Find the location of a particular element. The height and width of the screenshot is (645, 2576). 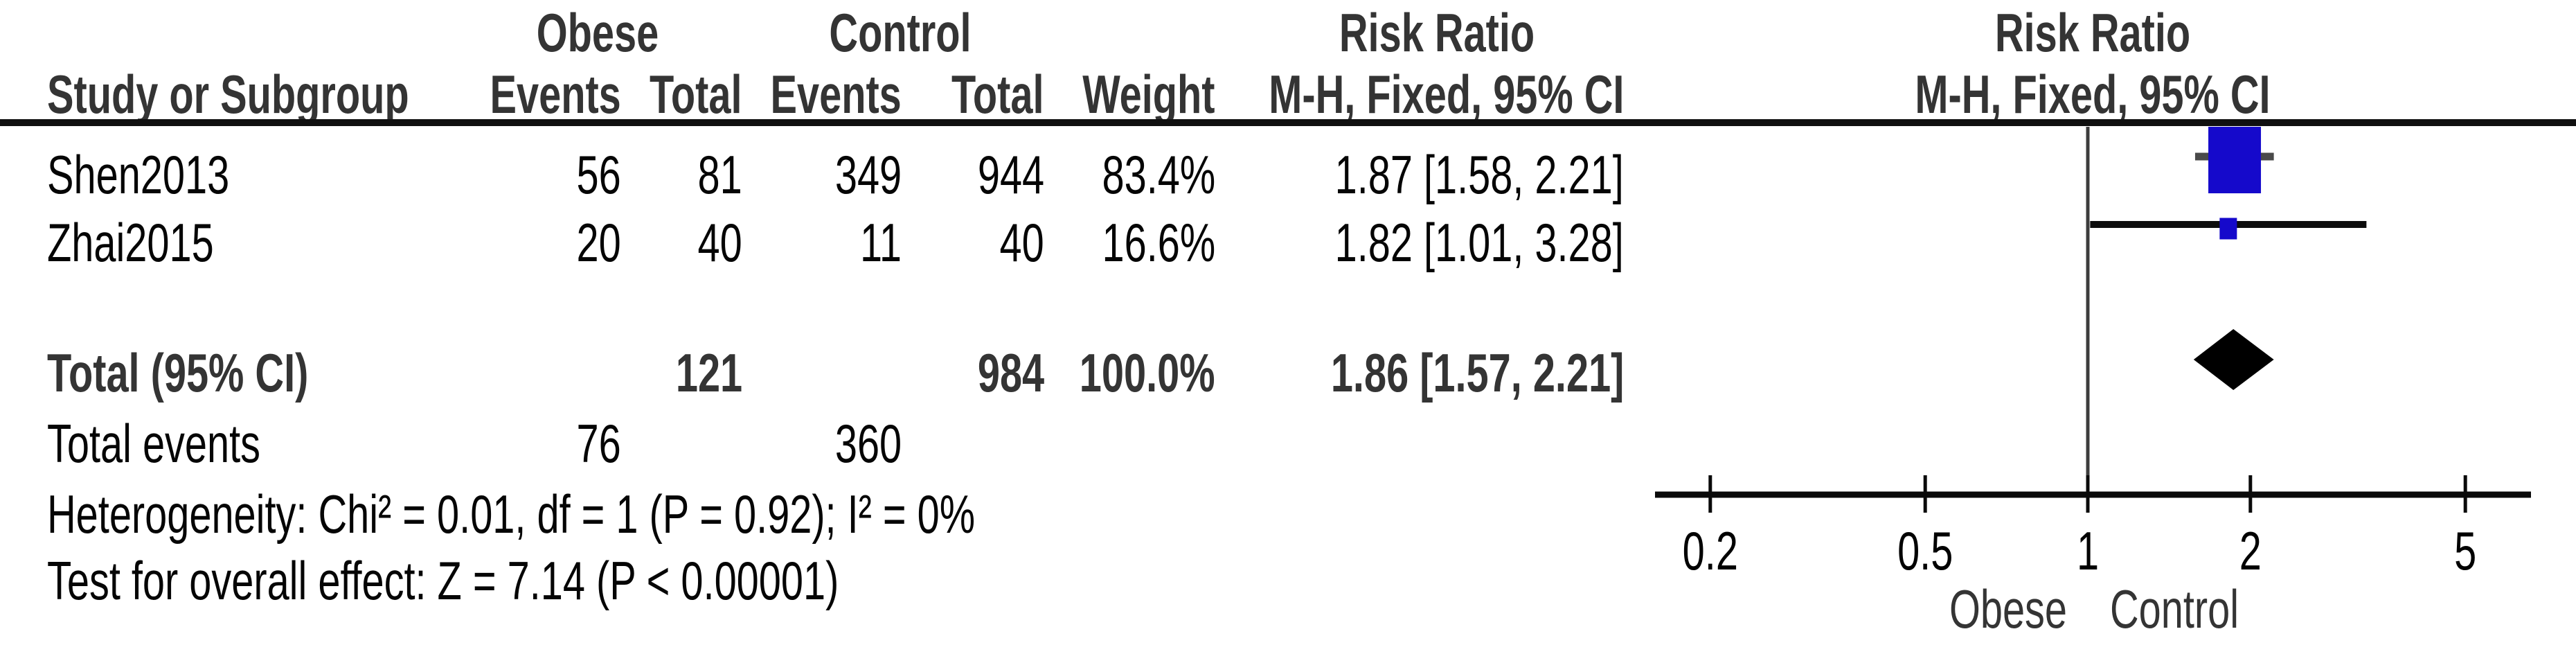

axis-label-obese: Obese is located at coordinates (2008, 610).